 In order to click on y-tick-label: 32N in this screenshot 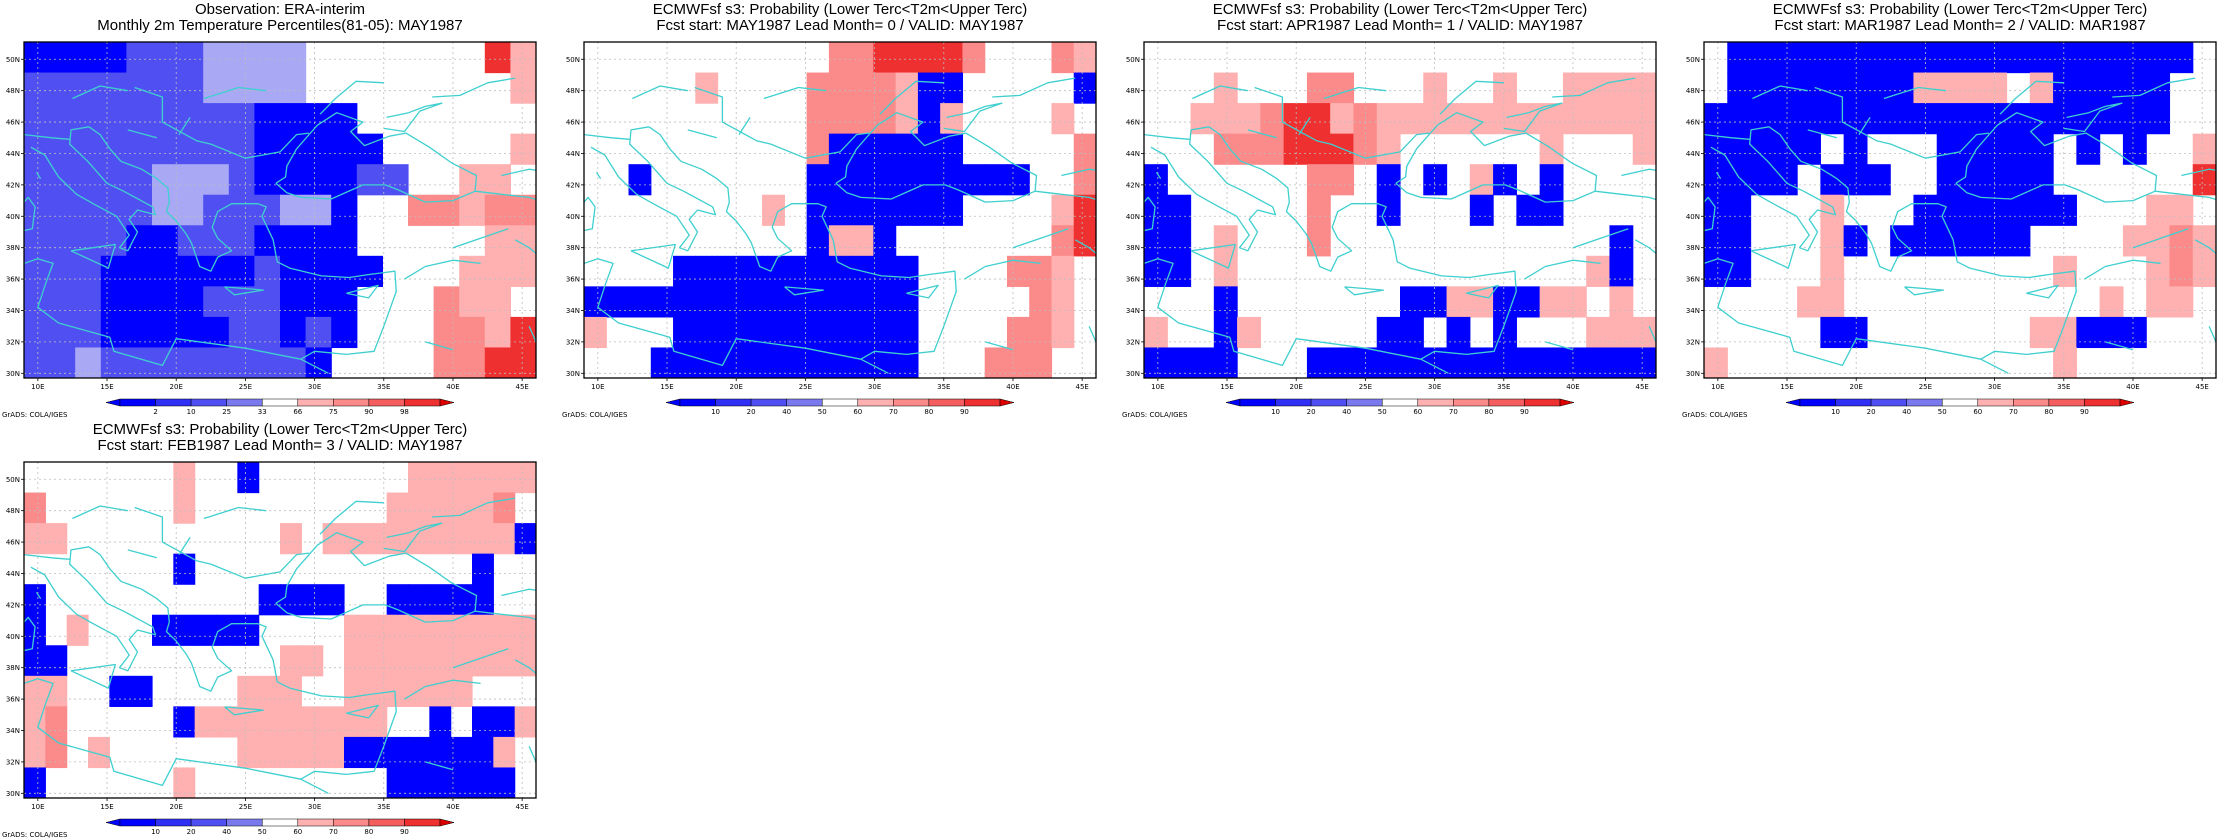, I will do `click(13, 342)`.